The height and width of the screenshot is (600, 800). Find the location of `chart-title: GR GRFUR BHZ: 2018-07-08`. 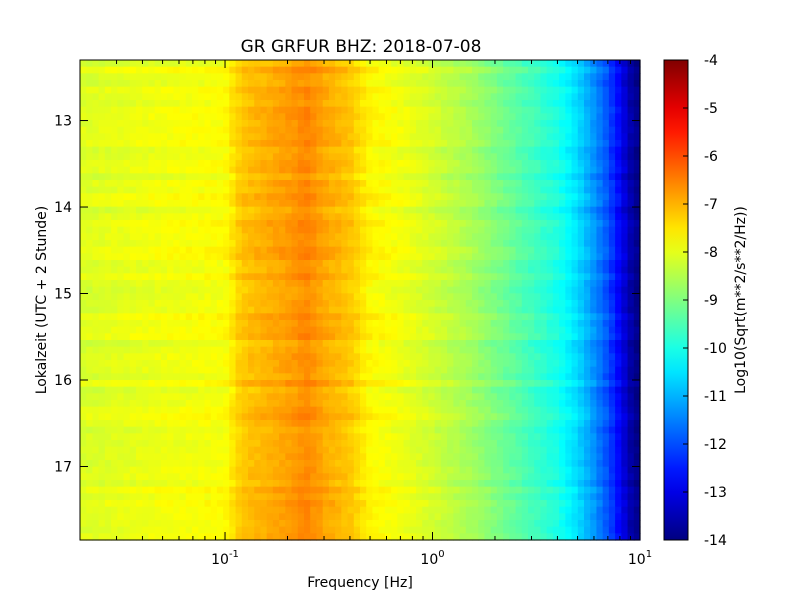

chart-title: GR GRFUR BHZ: 2018-07-08 is located at coordinates (361, 47).